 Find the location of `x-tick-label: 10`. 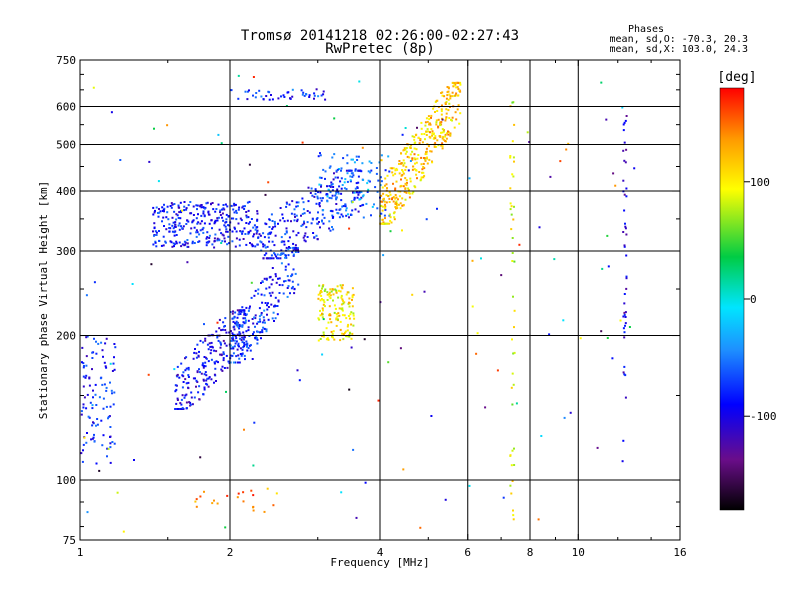

x-tick-label: 10 is located at coordinates (578, 552).